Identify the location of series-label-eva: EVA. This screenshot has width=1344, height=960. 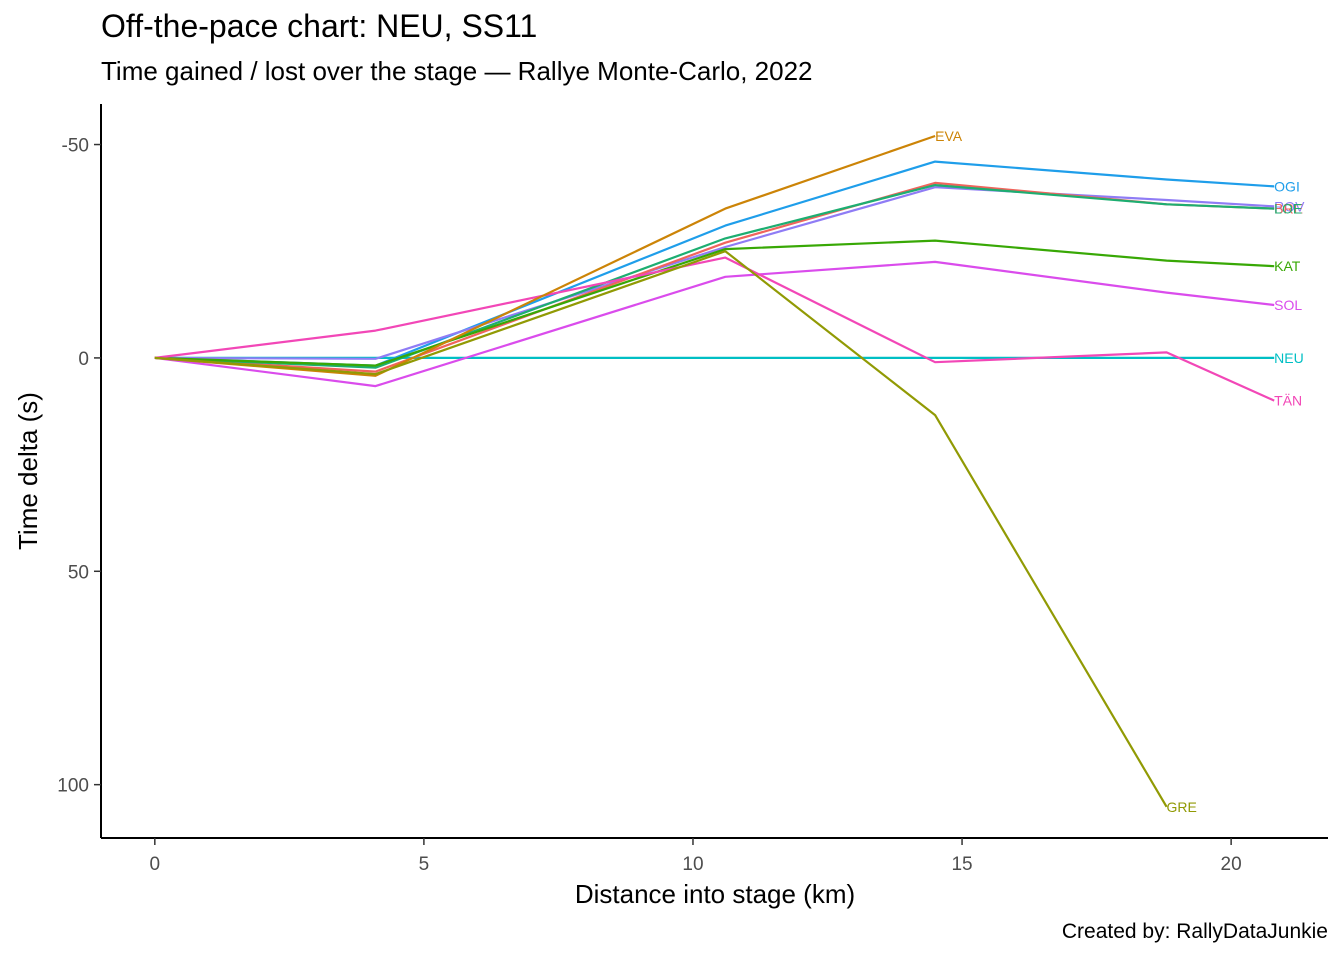
(949, 136).